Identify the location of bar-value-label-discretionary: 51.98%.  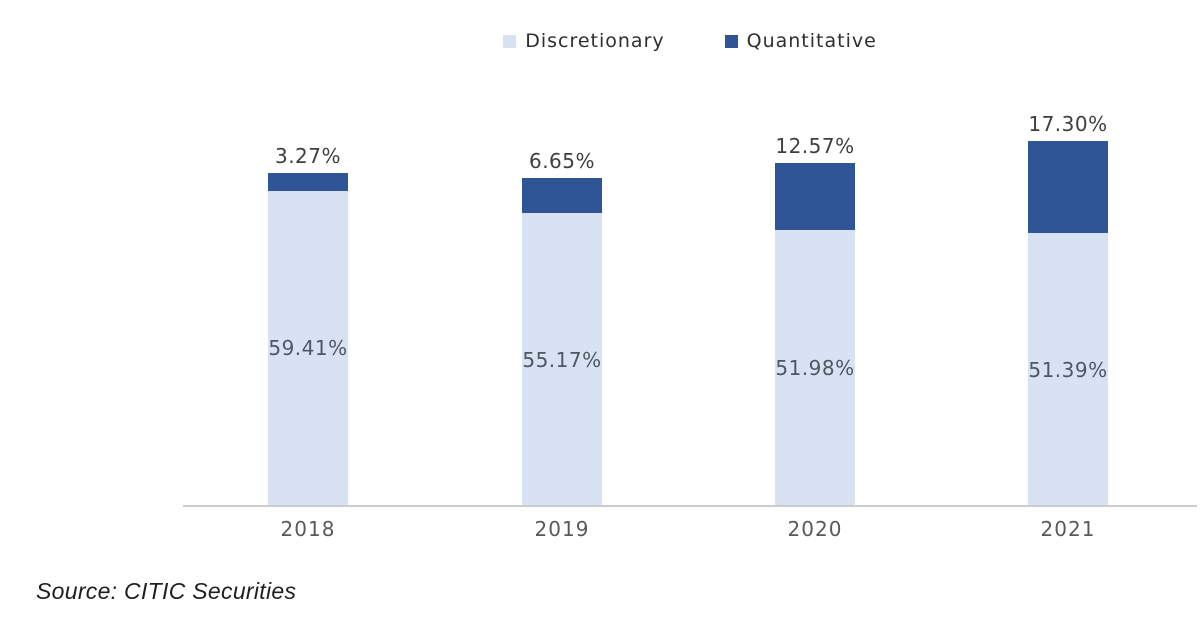
(815, 368).